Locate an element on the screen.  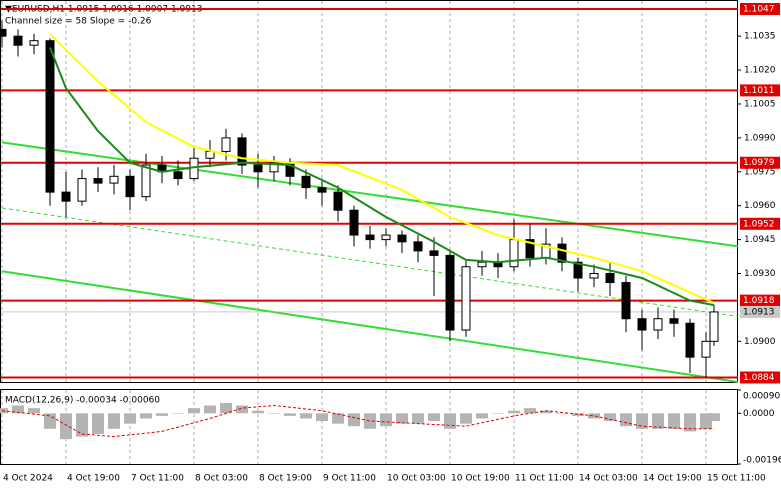
level-label: 1.1011 is located at coordinates (759, 91).